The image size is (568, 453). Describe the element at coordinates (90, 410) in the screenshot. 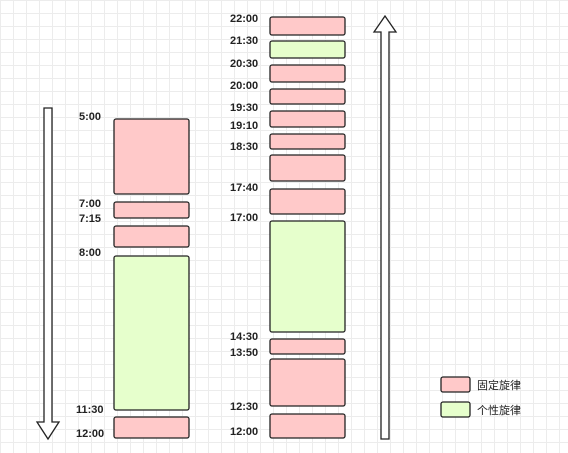

I see `time-label: 11:30` at that location.